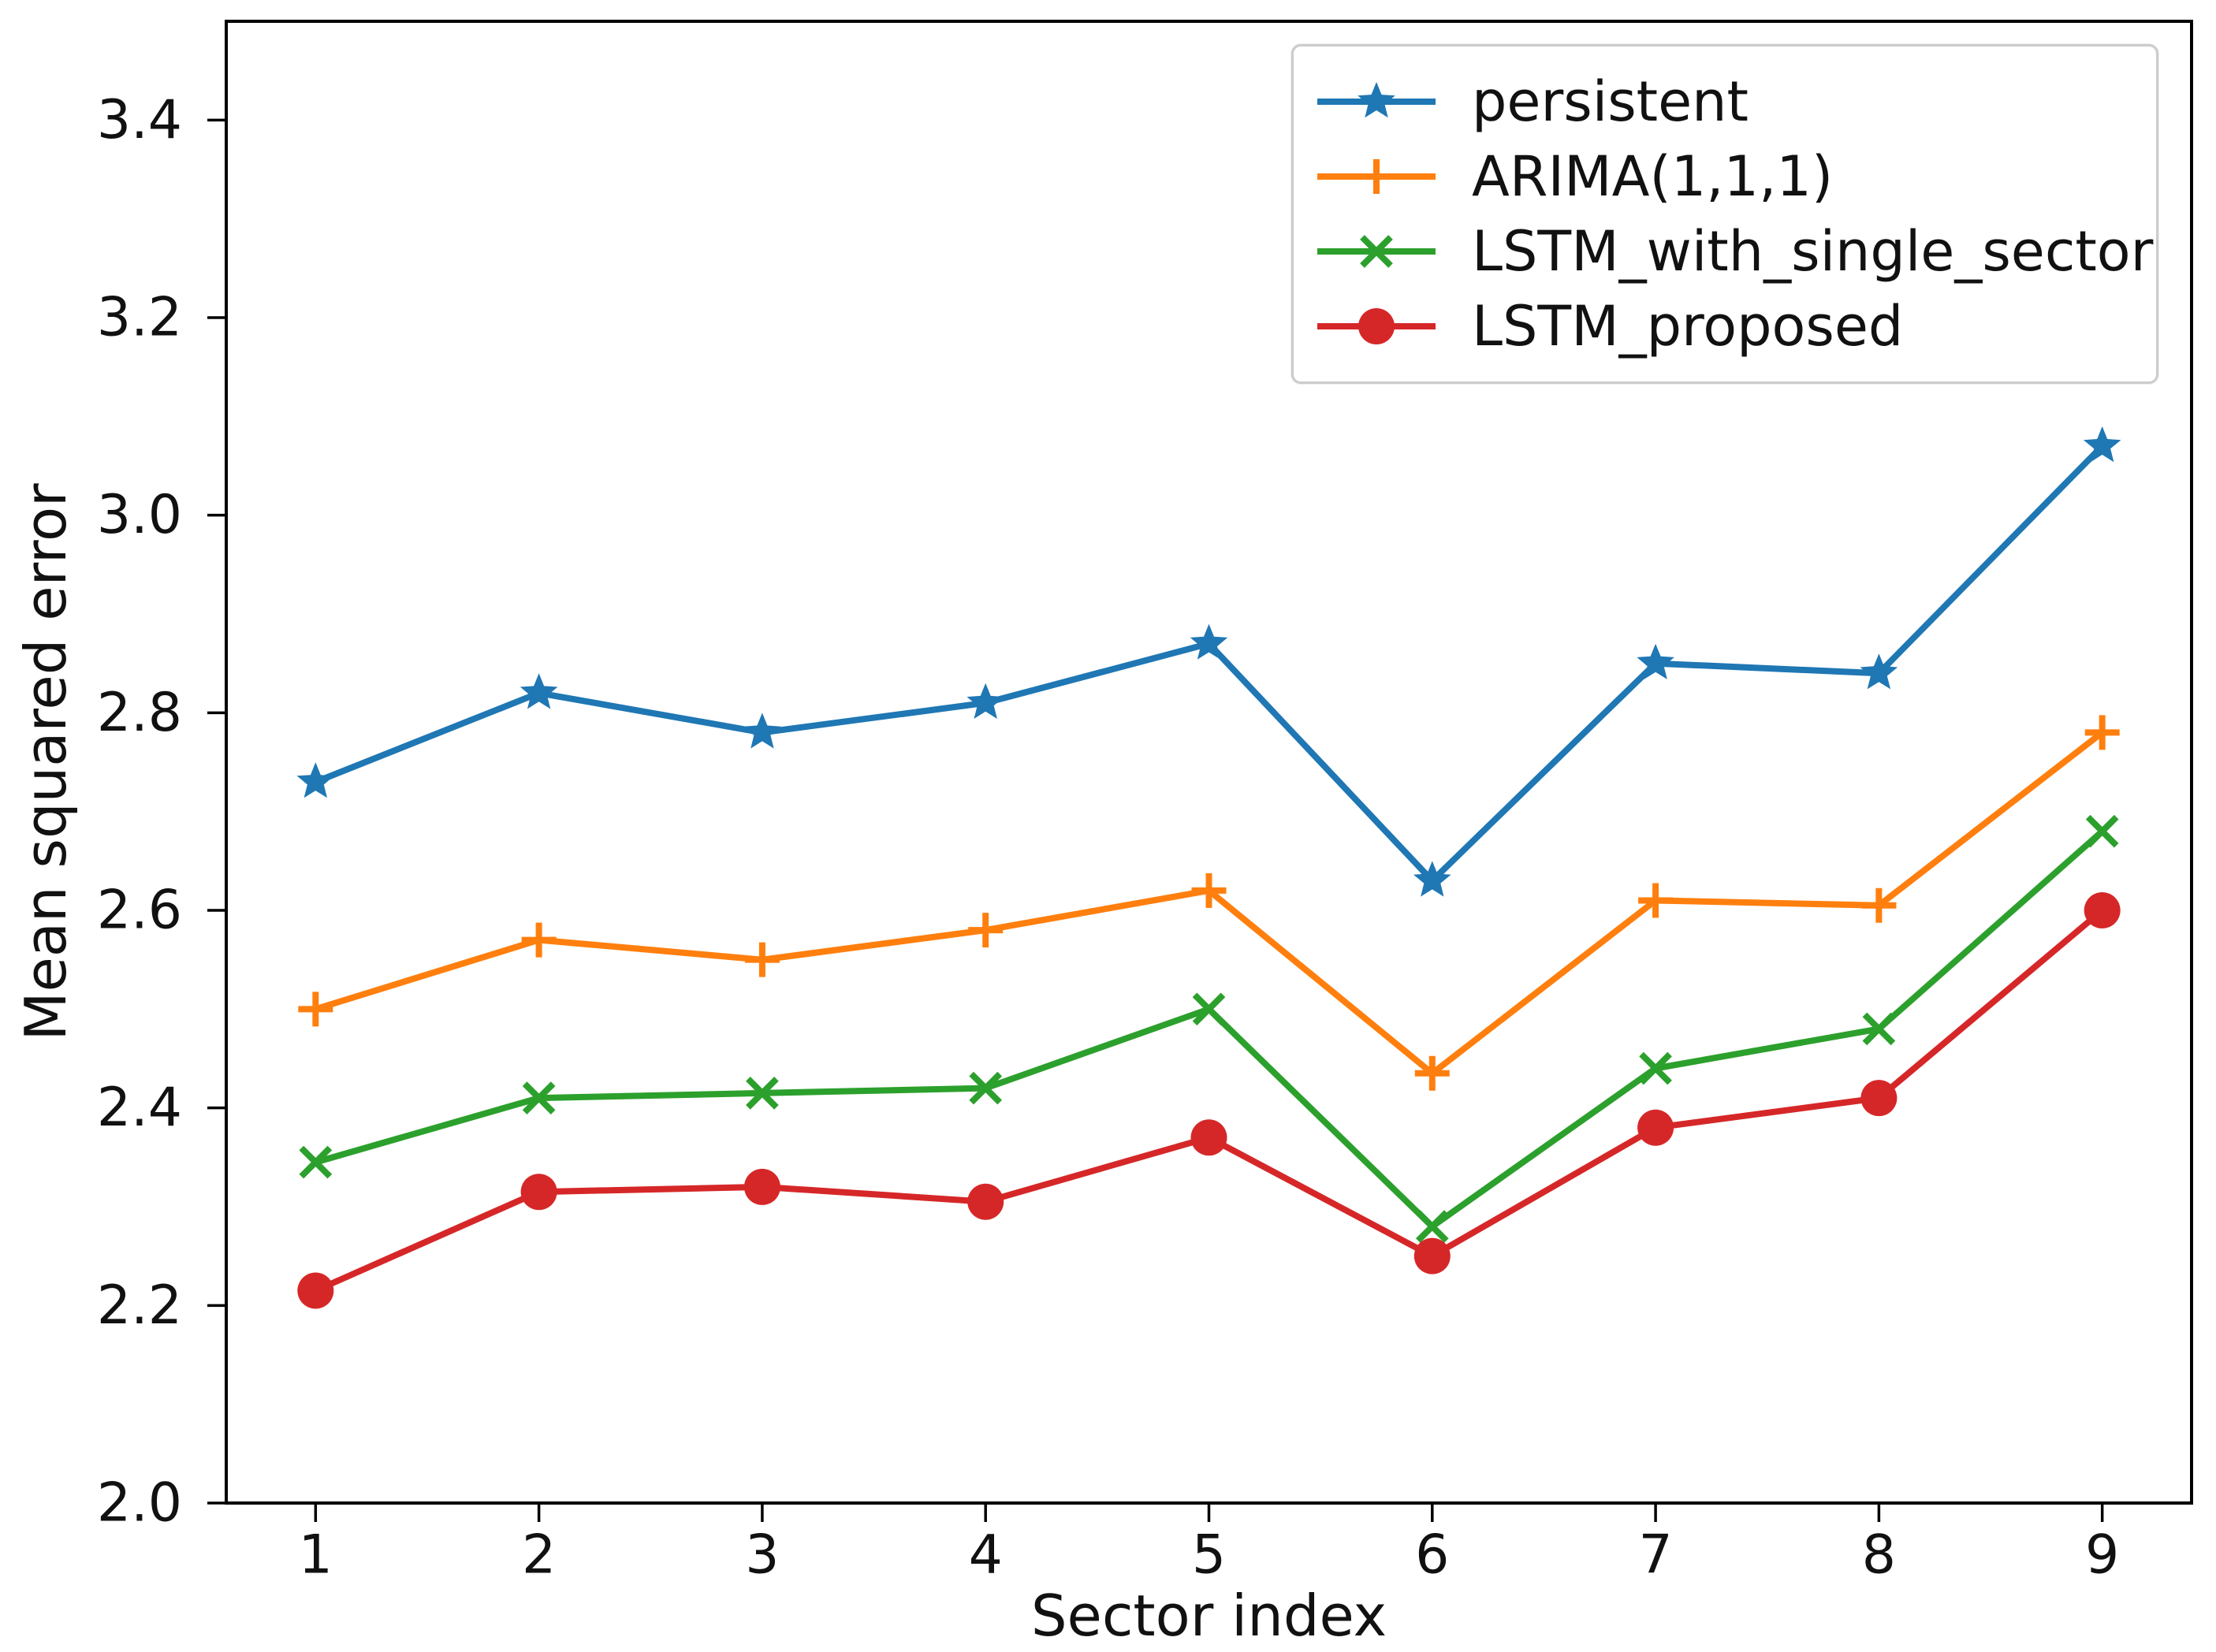  I want to click on x-tick-label: 2, so click(539, 1555).